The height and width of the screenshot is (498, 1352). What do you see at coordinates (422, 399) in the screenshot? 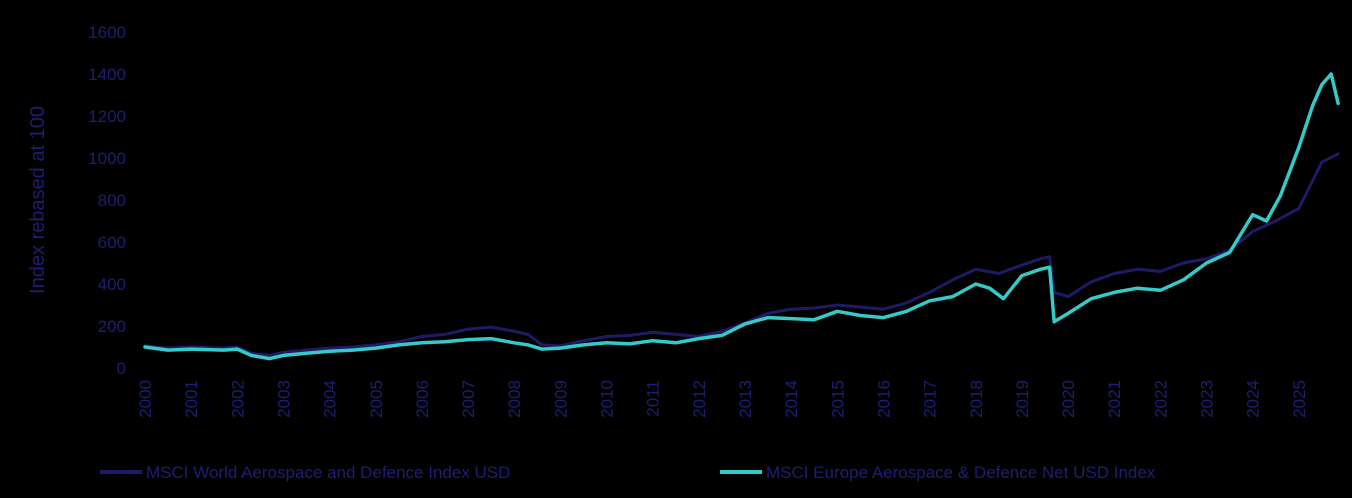
I see `x-tick-label: 2006` at bounding box center [422, 399].